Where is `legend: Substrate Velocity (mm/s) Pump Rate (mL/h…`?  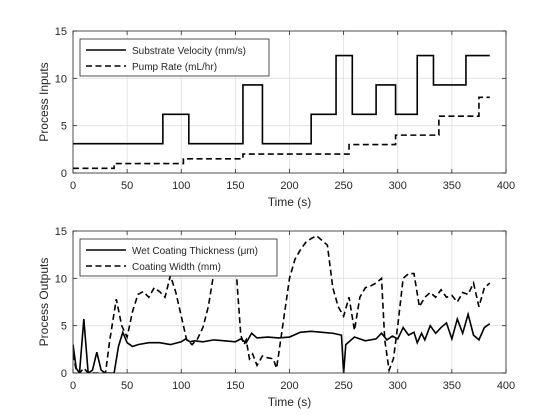 legend: Substrate Velocity (mm/s) Pump Rate (mL/h… is located at coordinates (174, 57).